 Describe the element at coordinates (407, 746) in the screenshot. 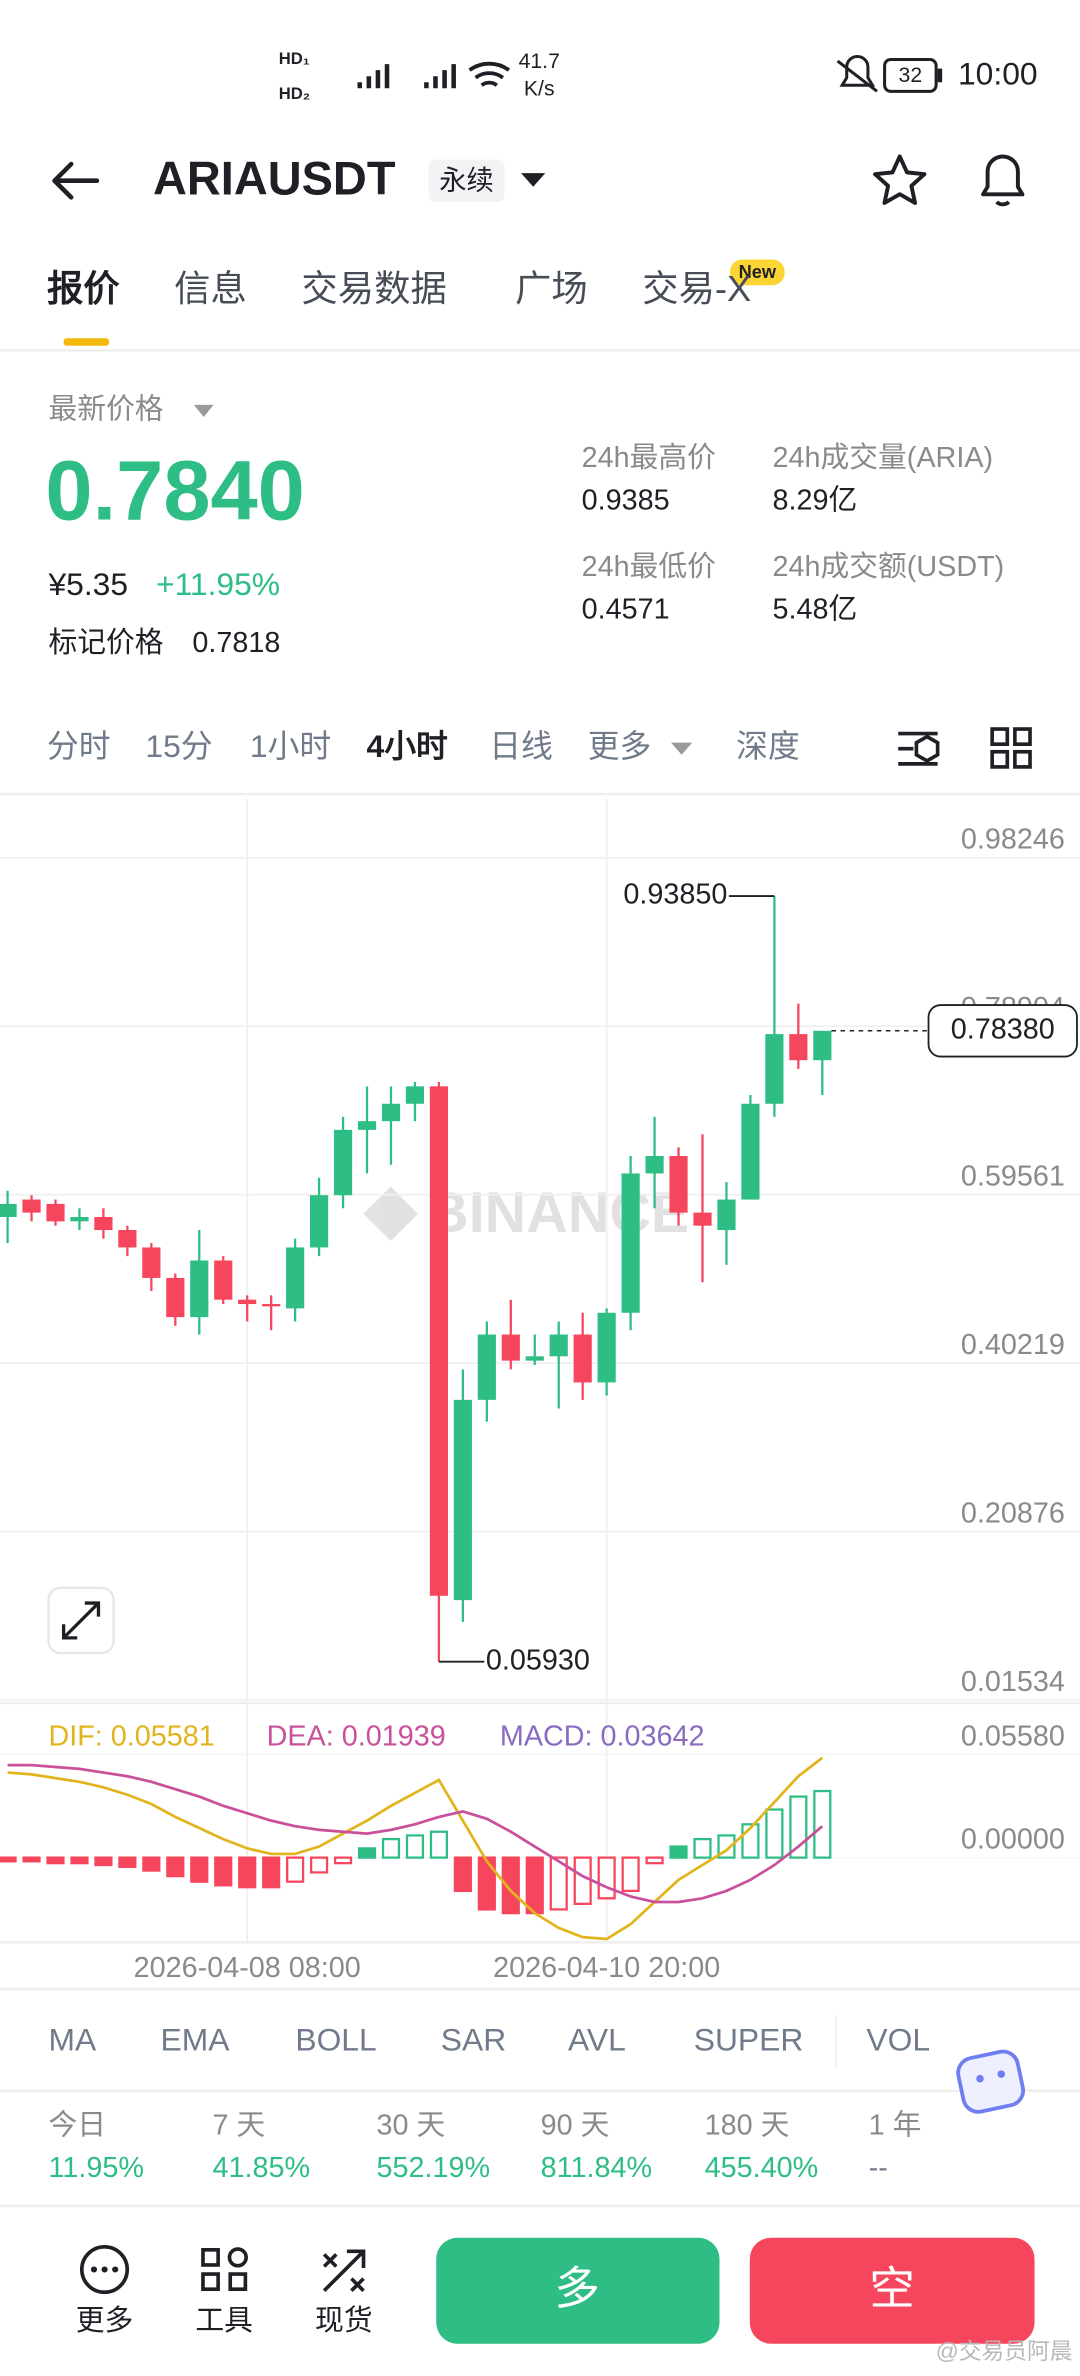

I see `interval: 4小时` at that location.